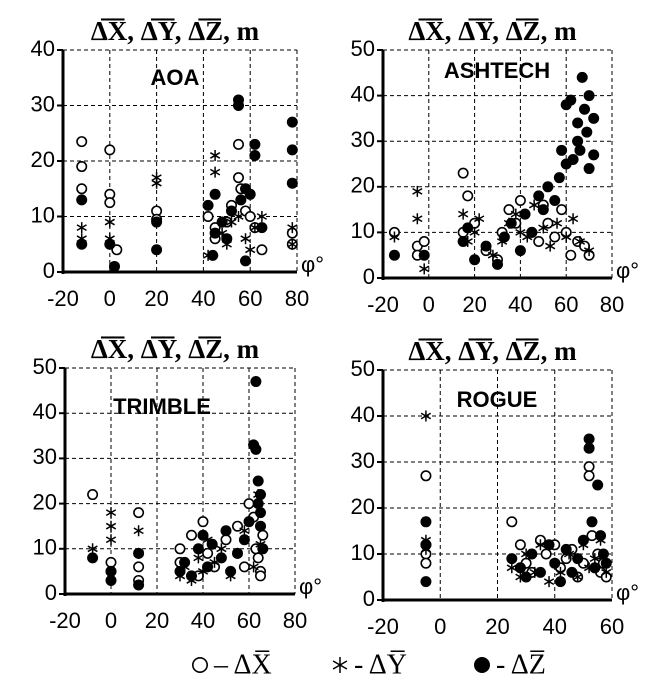  I want to click on x-tick-label: 60, so click(250, 298).